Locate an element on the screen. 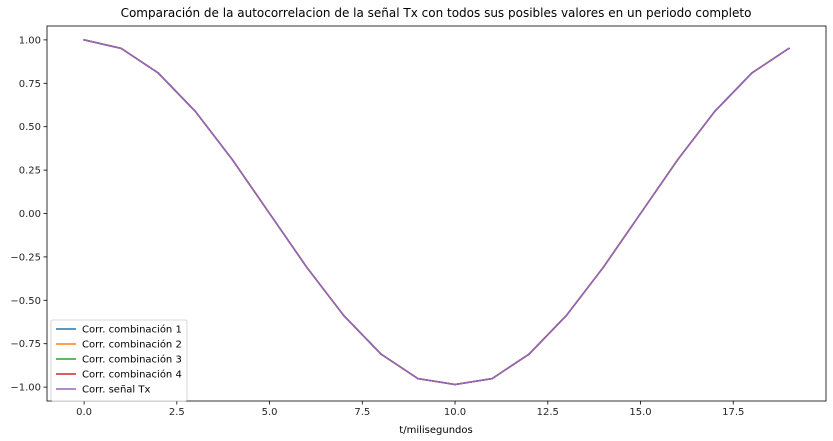 Image resolution: width=833 pixels, height=441 pixels. legend-label: Corr. combinación 4 is located at coordinates (132, 375).